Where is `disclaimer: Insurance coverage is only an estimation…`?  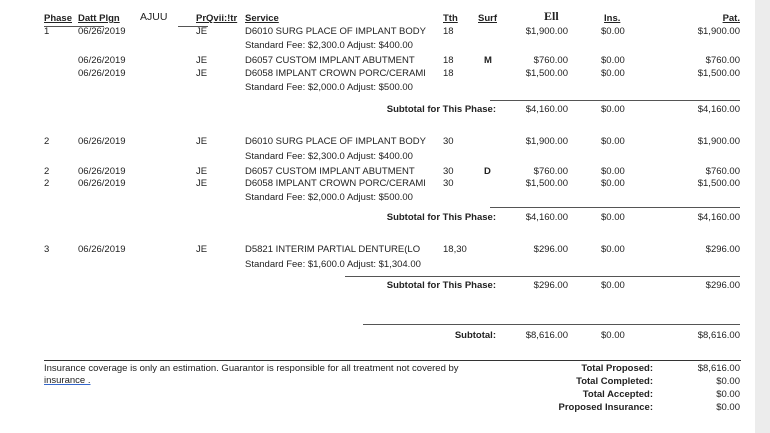
disclaimer: Insurance coverage is only an estimation… is located at coordinates (291, 375).